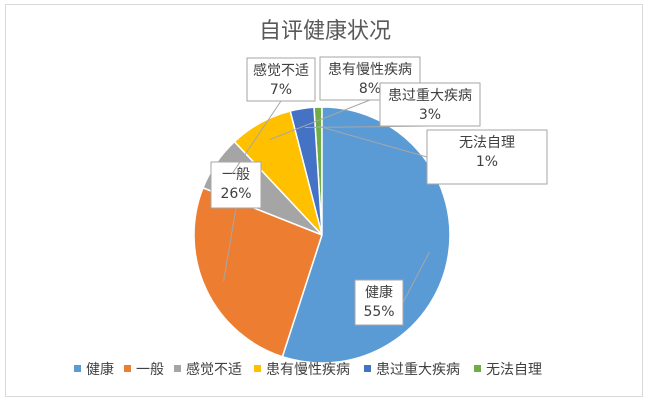  What do you see at coordinates (378, 312) in the screenshot?
I see `data-label-percent: 55%` at bounding box center [378, 312].